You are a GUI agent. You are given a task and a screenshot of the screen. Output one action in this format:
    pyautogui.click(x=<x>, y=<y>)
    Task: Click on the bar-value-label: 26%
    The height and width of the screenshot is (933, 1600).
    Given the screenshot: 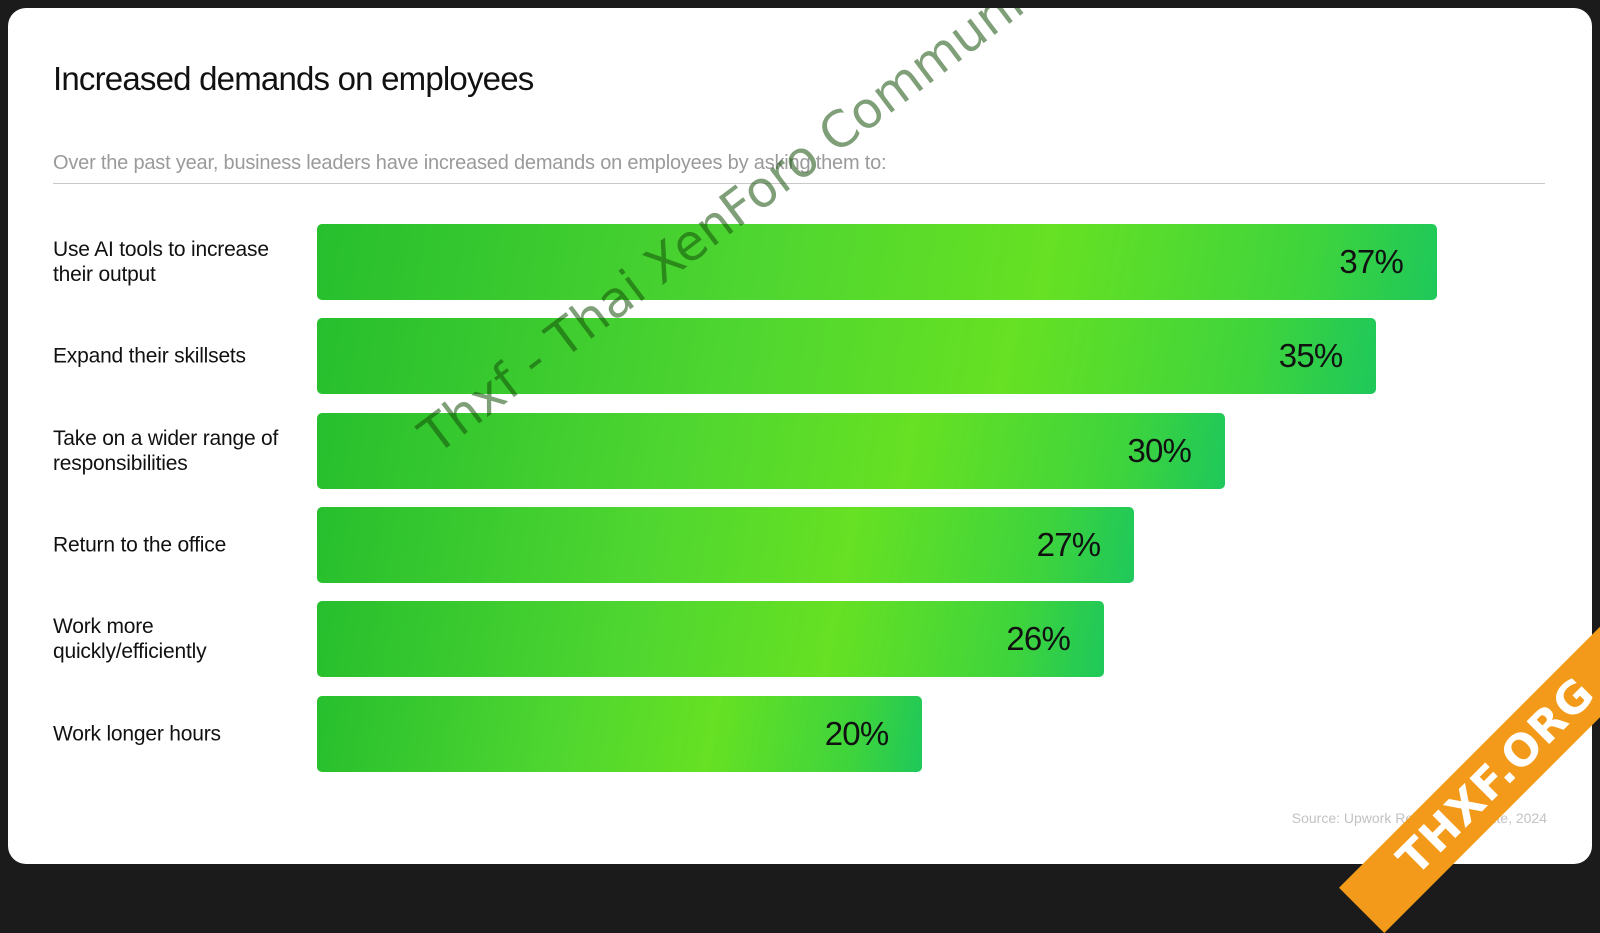 What is the action you would take?
    pyautogui.click(x=1038, y=639)
    